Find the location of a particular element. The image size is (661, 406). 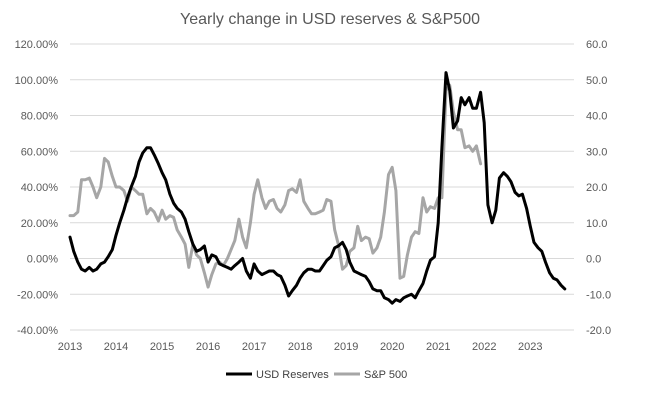

left-axis-tick-label: 40.00% is located at coordinates (40, 188).